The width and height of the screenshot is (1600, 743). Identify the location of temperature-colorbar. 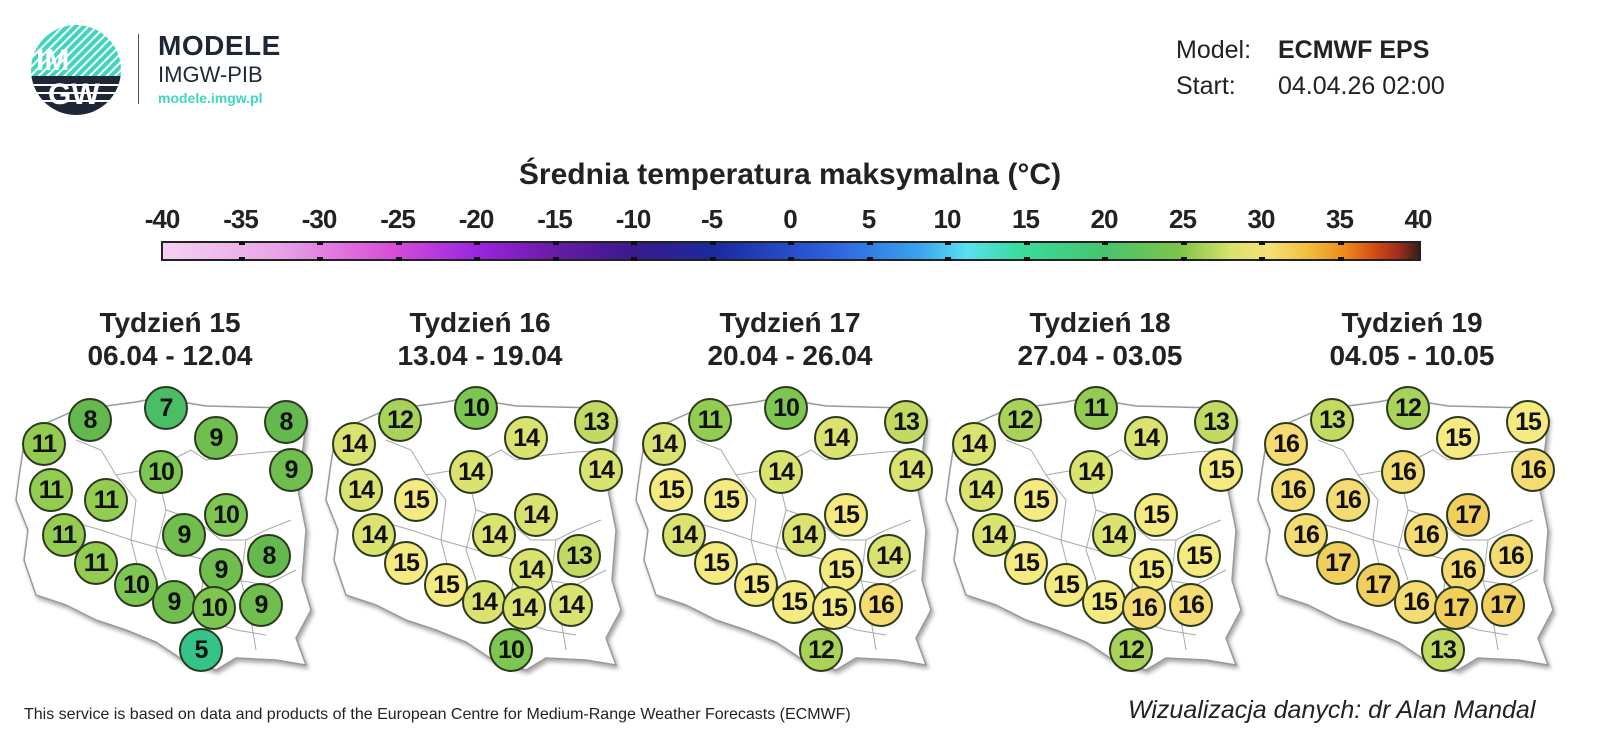
(791, 251).